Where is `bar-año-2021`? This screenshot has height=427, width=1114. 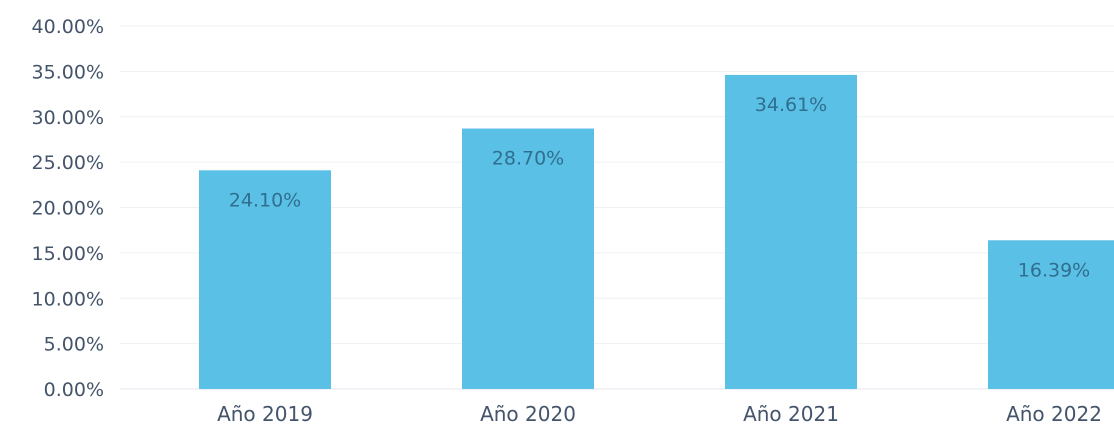
bar-año-2021 is located at coordinates (791, 232).